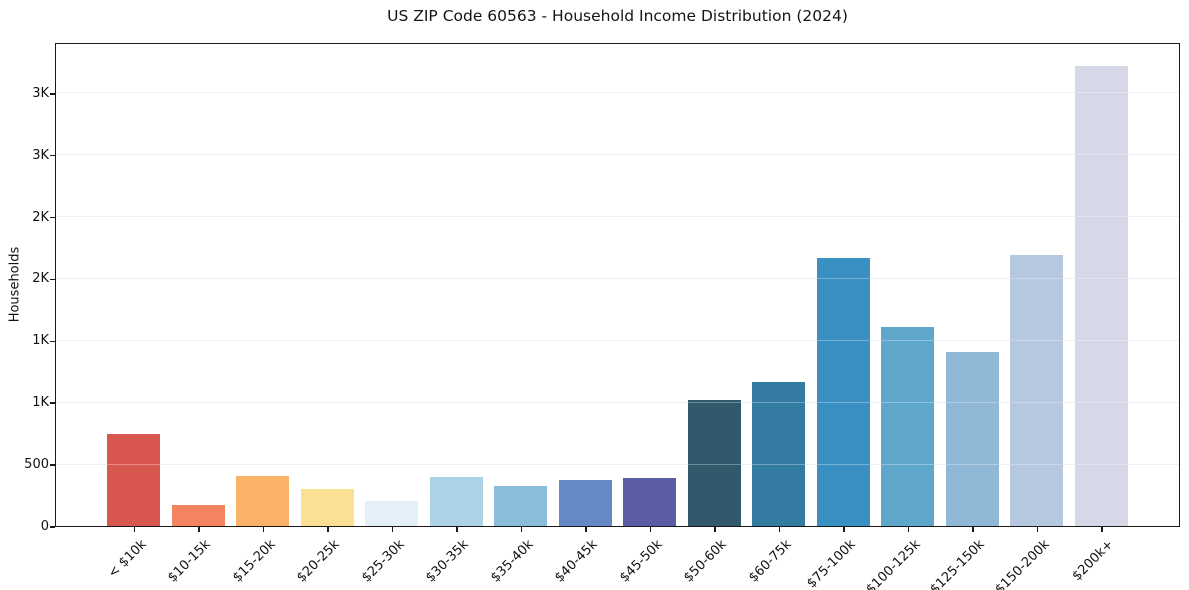  What do you see at coordinates (770, 561) in the screenshot?
I see `x-tick-label: $60-75k` at bounding box center [770, 561].